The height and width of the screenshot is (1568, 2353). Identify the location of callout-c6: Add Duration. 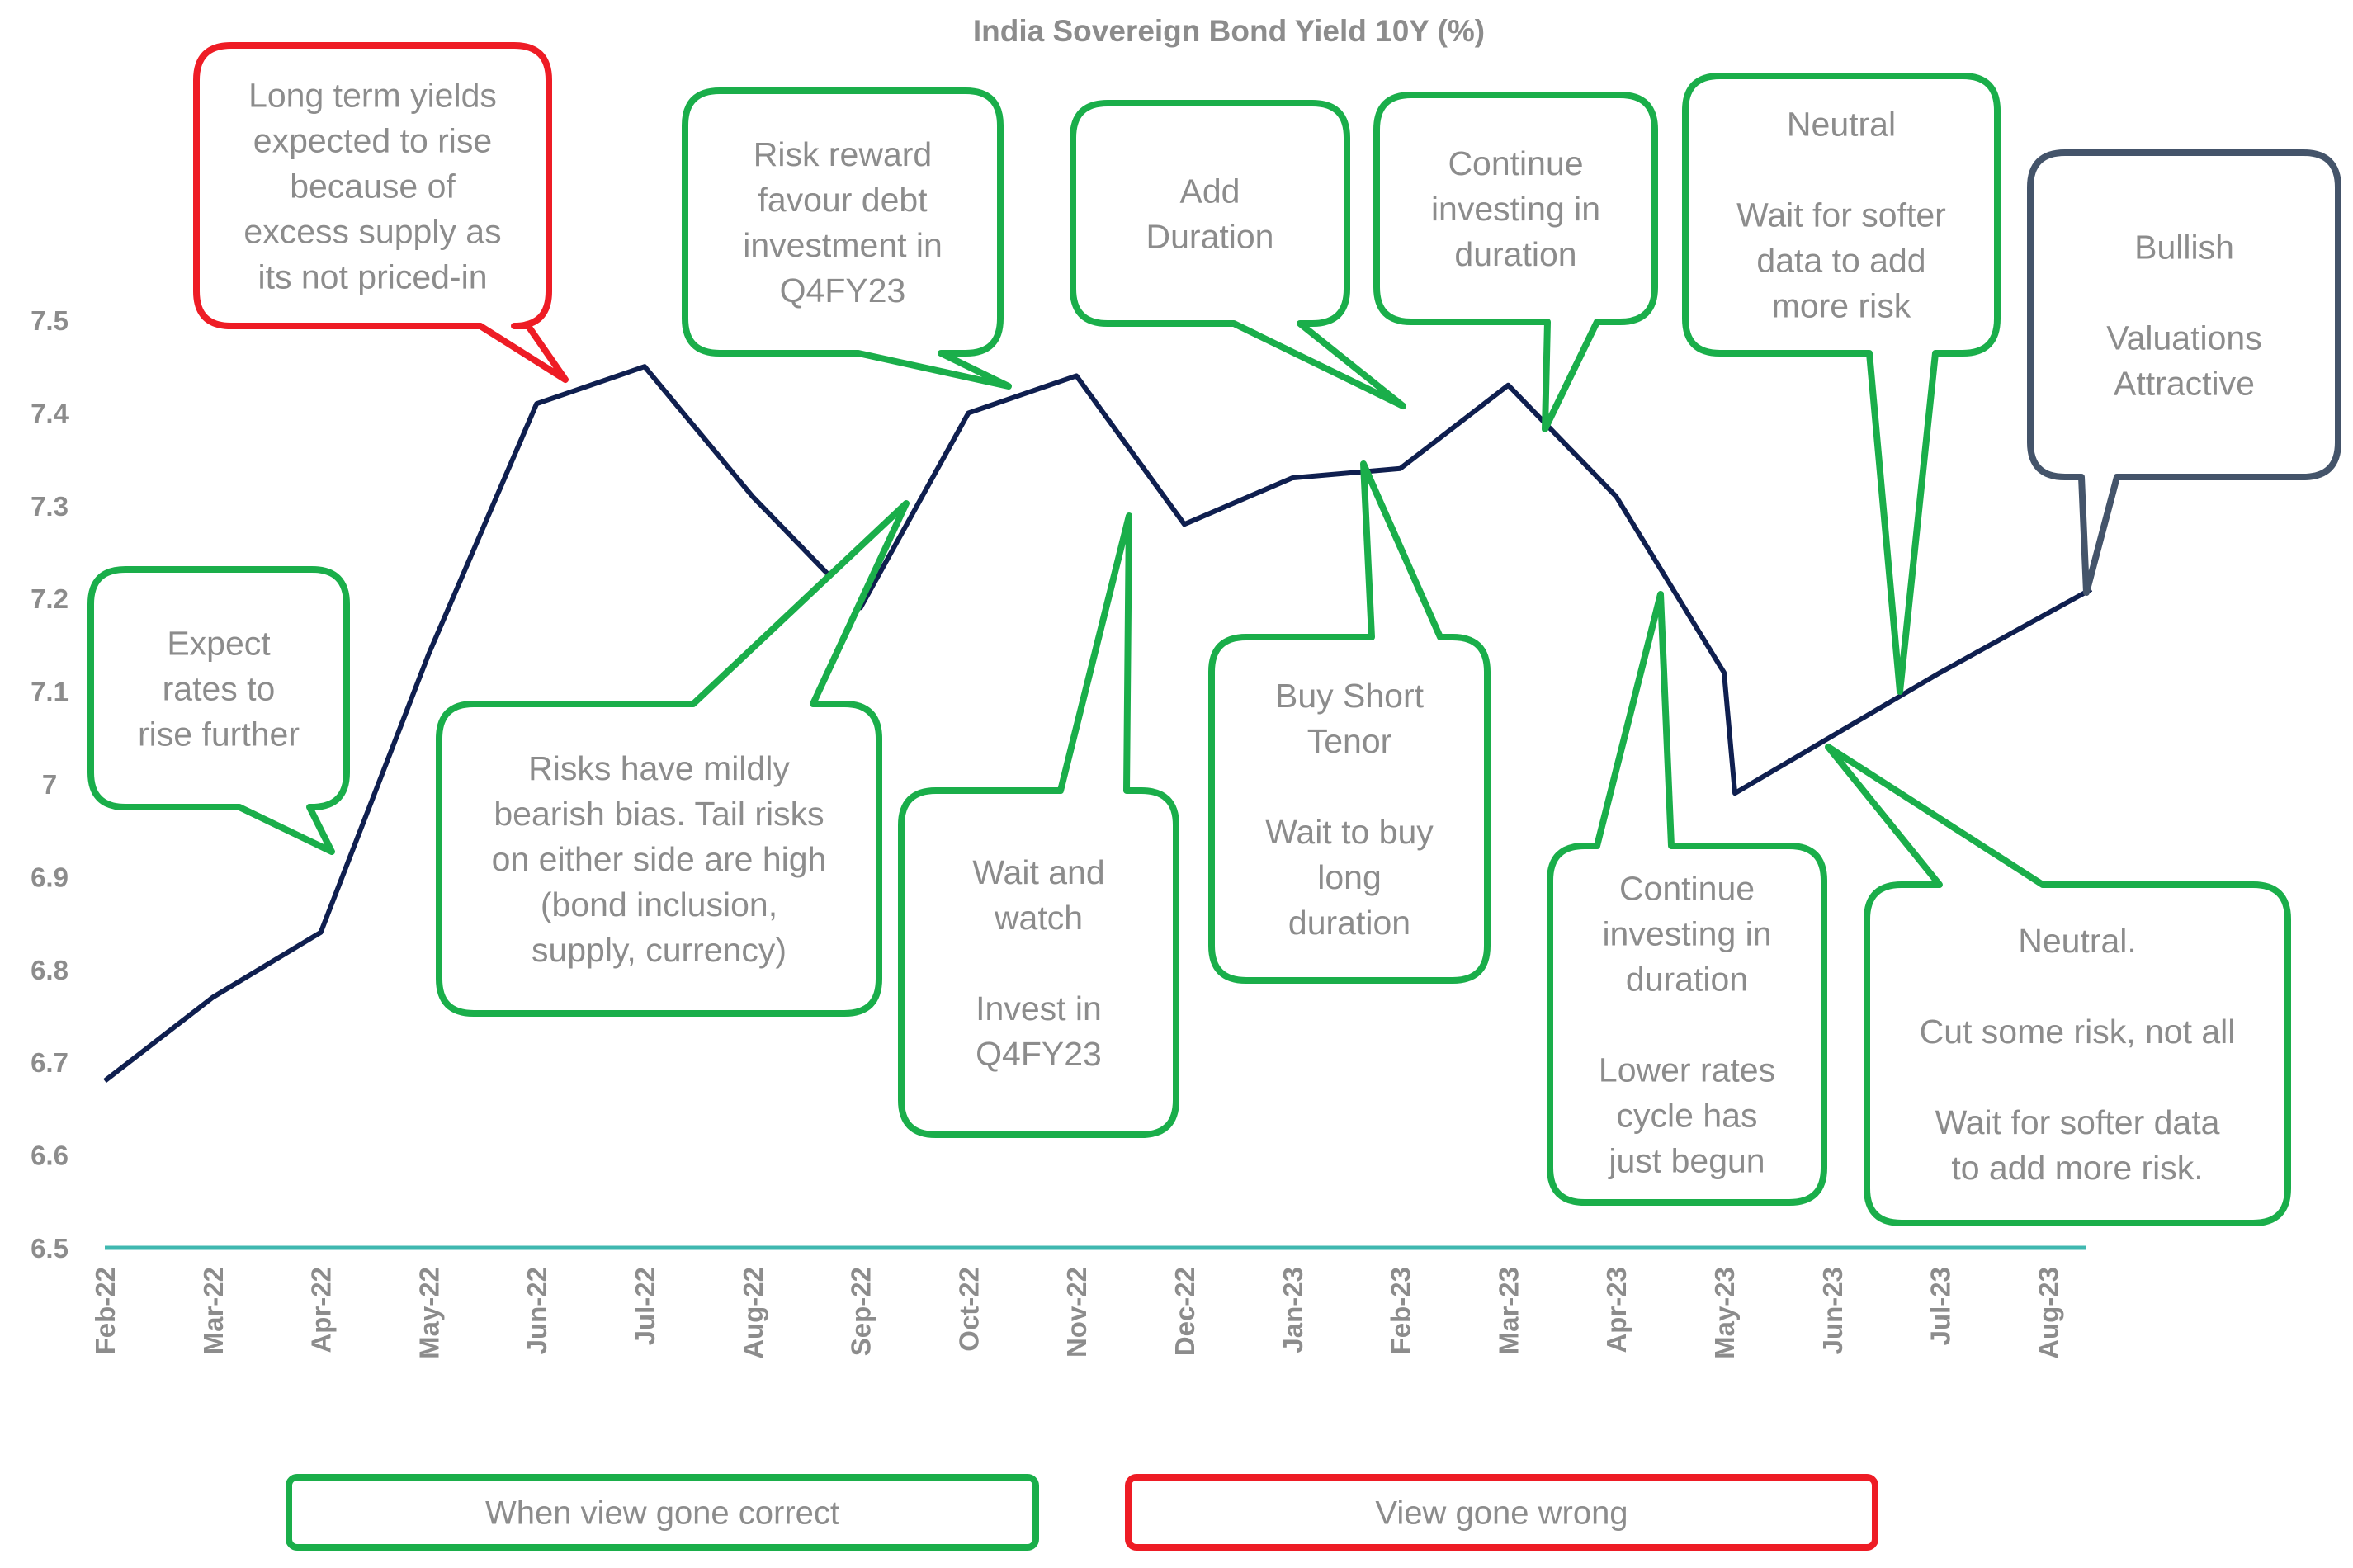
(1238, 254).